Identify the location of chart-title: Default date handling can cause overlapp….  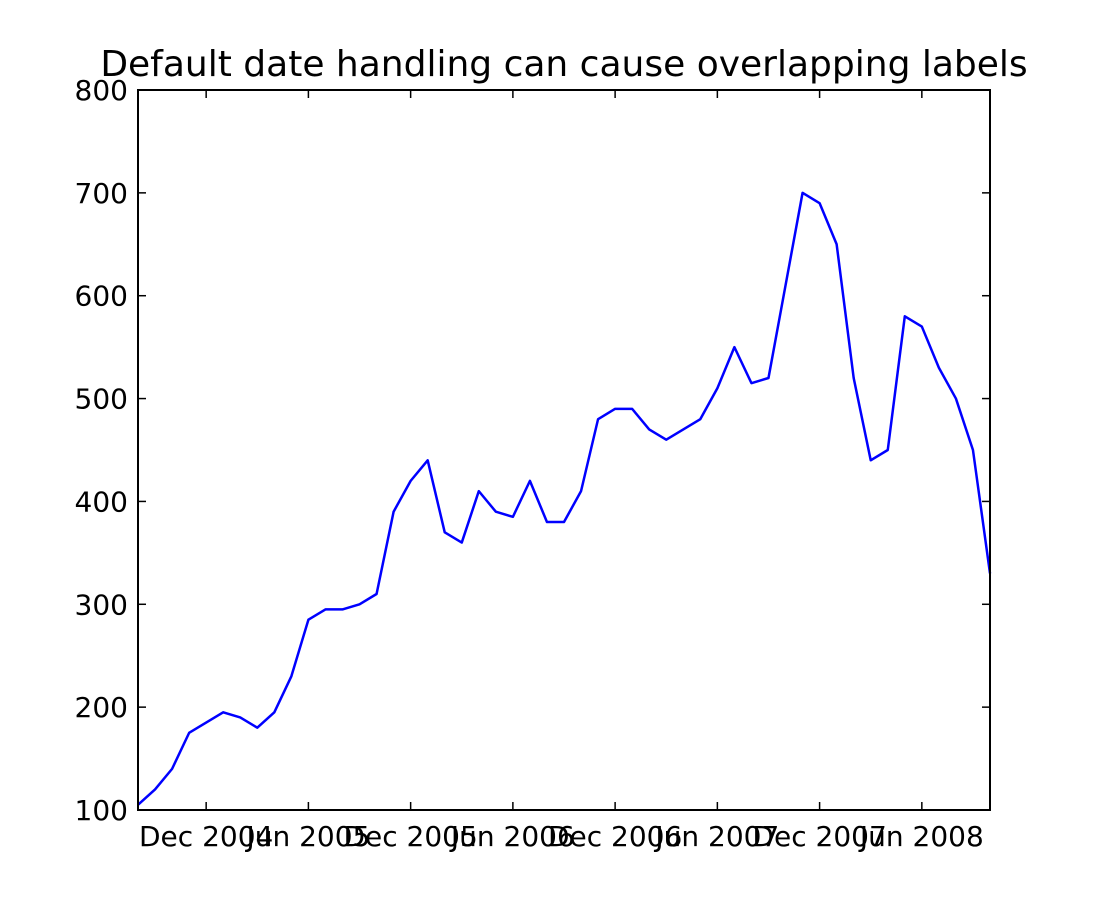
(563, 64).